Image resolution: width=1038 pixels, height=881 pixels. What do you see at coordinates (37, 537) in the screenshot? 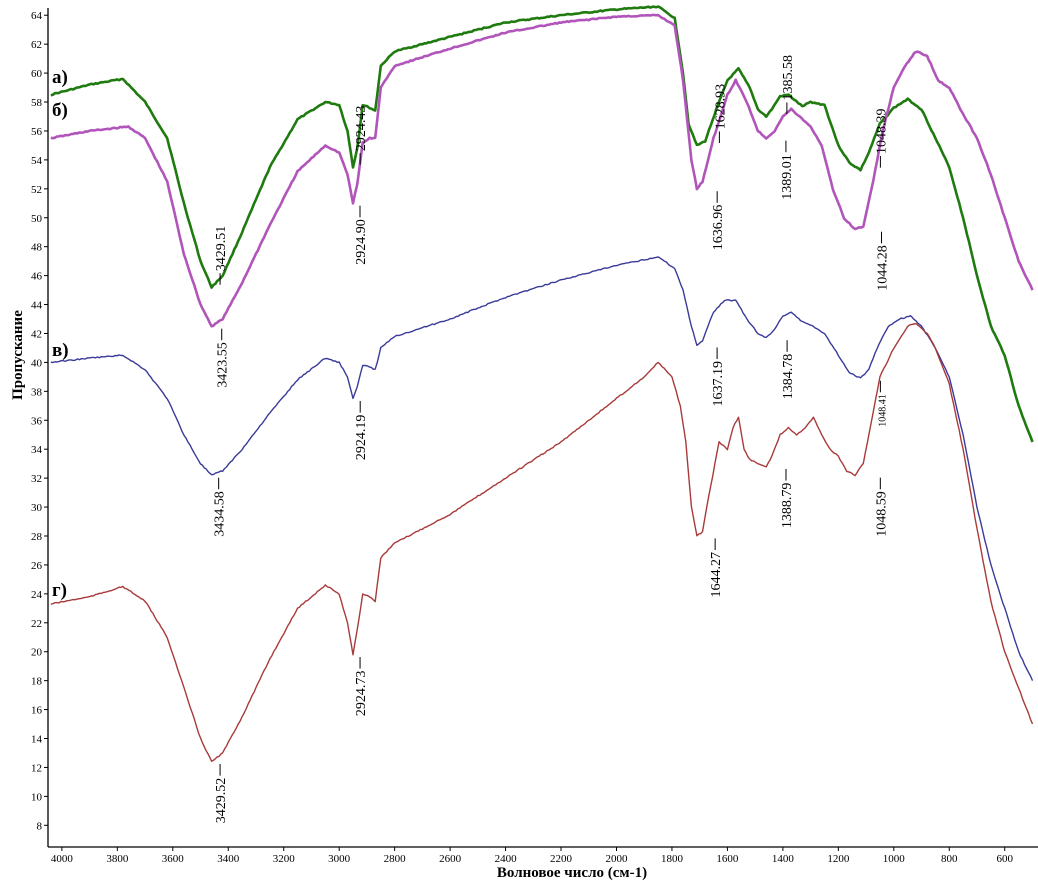
I see `y-tick-label: 28` at bounding box center [37, 537].